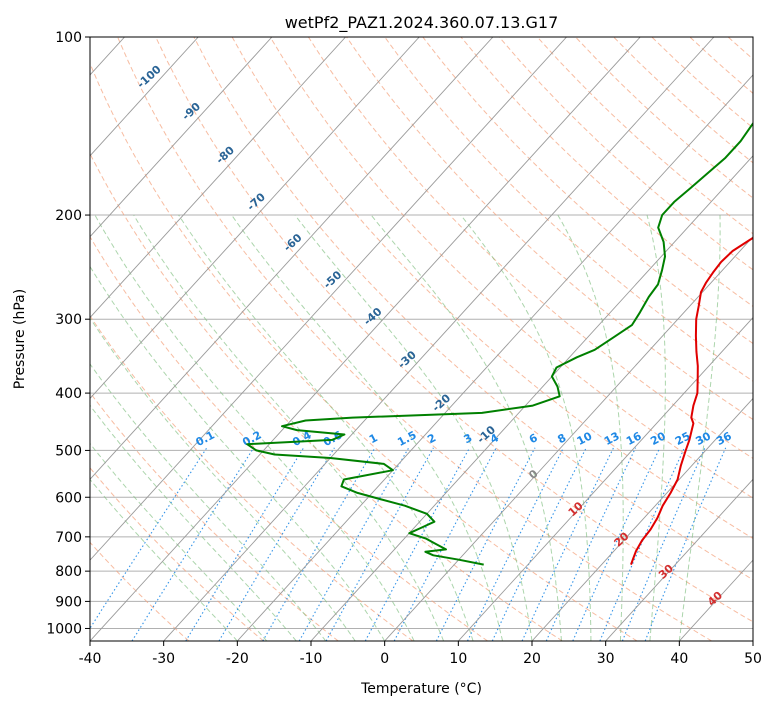 The image size is (775, 708). I want to click on mixing-ratio-label: 20, so click(658, 438).